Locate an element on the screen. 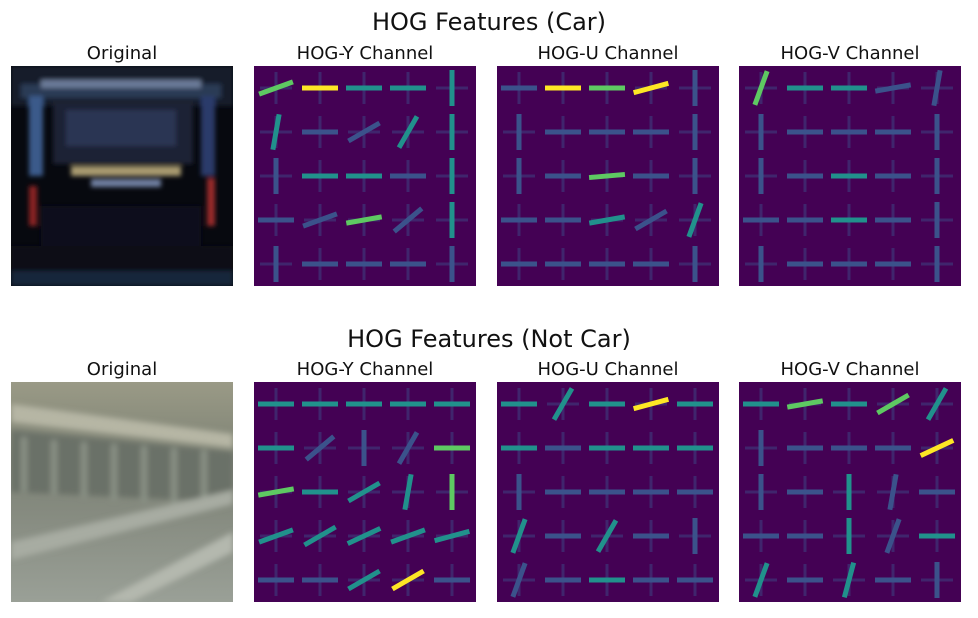  panel-title-hog-y: HOG-Y Channel is located at coordinates (365, 53).